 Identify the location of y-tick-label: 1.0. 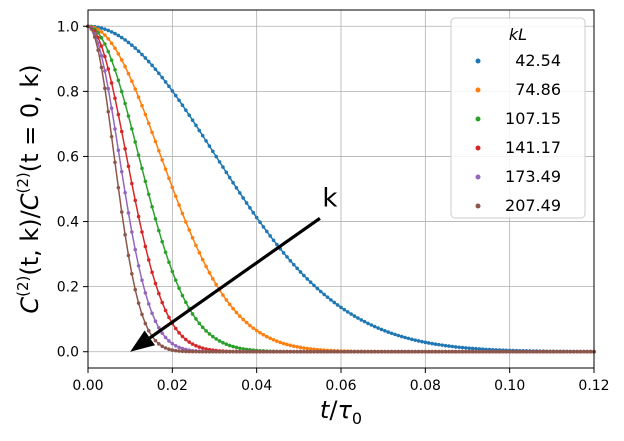
(68, 27).